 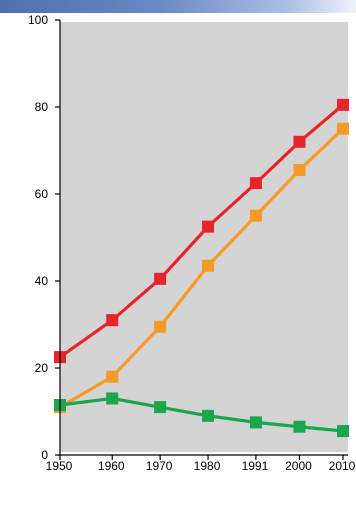 I want to click on x-tick-label: 1991, so click(x=255, y=466).